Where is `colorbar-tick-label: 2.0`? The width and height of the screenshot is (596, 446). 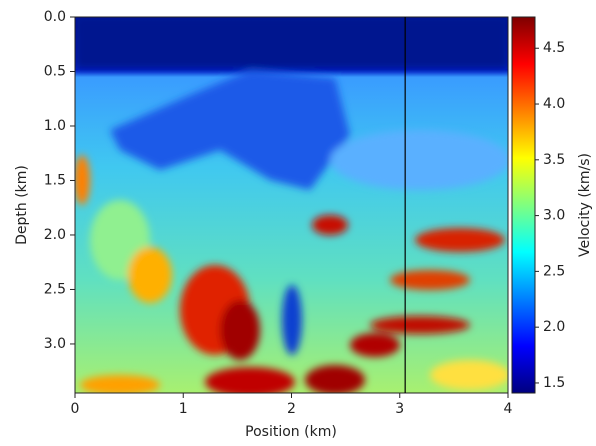
colorbar-tick-label: 2.0 is located at coordinates (554, 327).